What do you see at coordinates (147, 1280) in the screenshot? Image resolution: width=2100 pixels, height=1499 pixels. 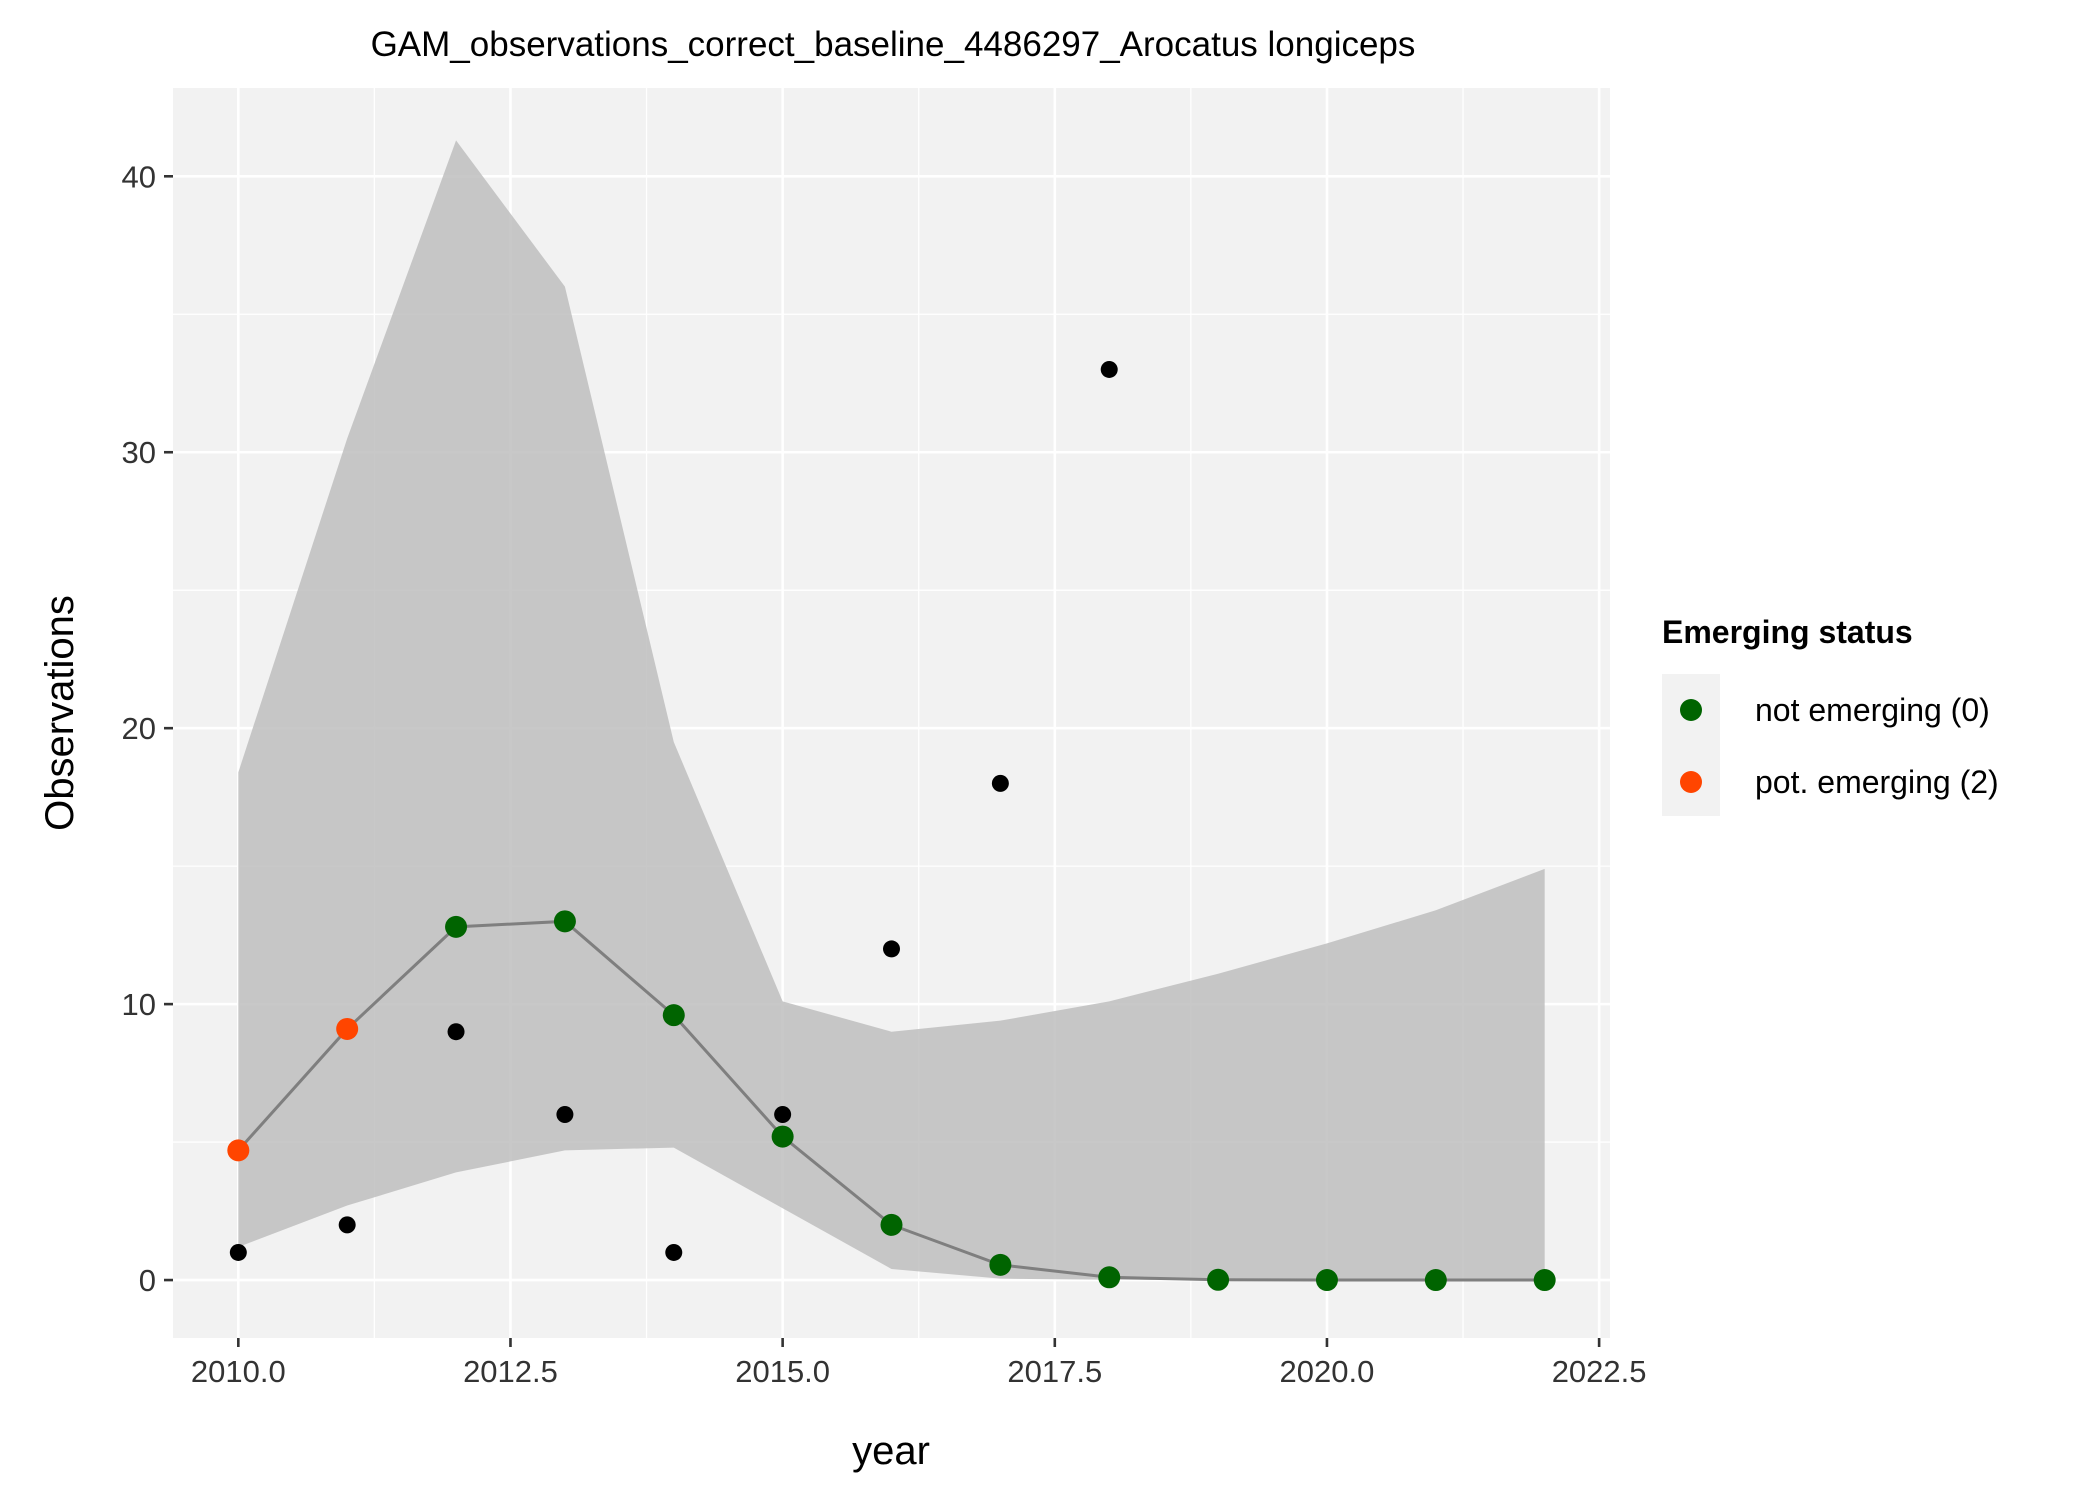 I see `y-tick-label: 0` at bounding box center [147, 1280].